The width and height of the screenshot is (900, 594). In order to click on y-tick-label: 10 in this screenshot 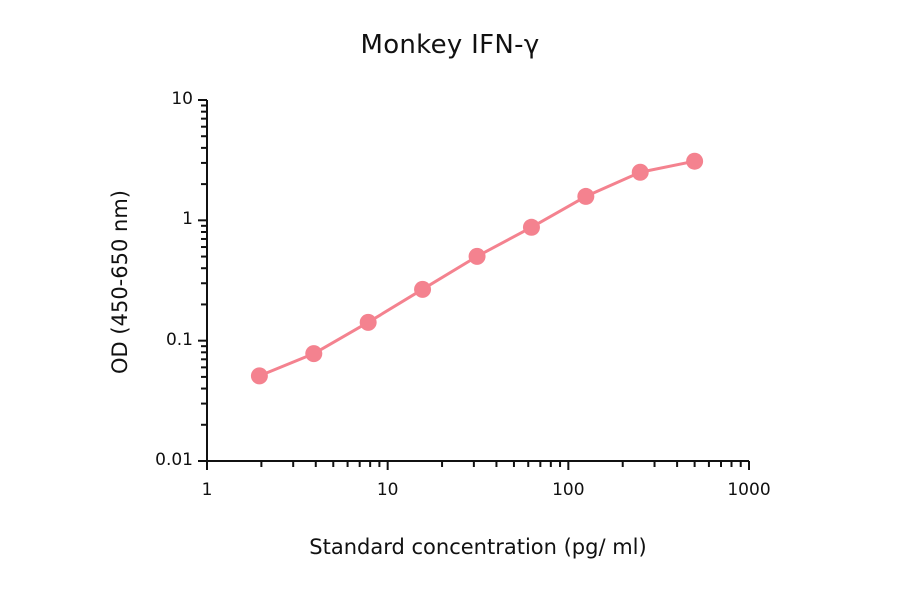, I will do `click(182, 99)`.